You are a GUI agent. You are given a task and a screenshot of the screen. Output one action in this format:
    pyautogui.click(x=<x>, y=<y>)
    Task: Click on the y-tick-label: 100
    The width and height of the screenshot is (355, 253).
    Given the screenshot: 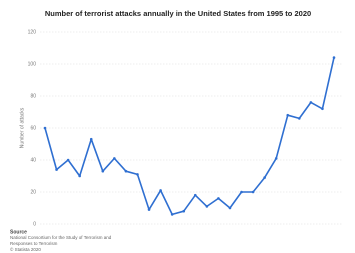 What is the action you would take?
    pyautogui.click(x=32, y=64)
    